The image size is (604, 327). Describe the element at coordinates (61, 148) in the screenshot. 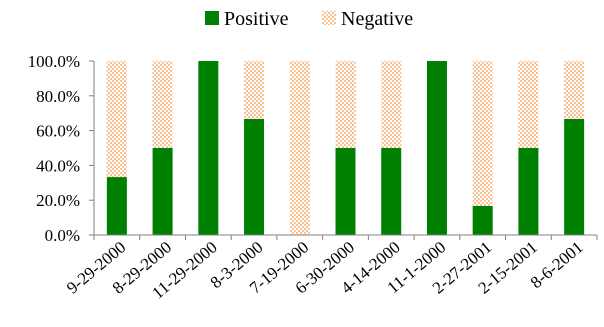

I see `y-axis: 0.0% 20.0% 40.0% 60.0% 80.0% 100.0%` at that location.